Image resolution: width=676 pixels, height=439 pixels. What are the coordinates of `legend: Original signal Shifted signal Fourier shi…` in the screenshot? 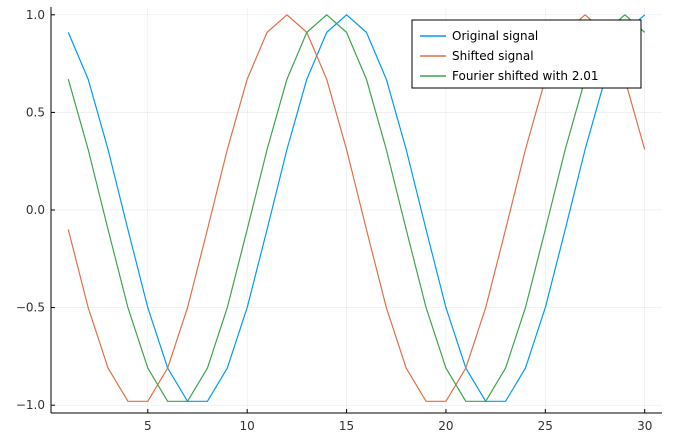 It's located at (526, 54).